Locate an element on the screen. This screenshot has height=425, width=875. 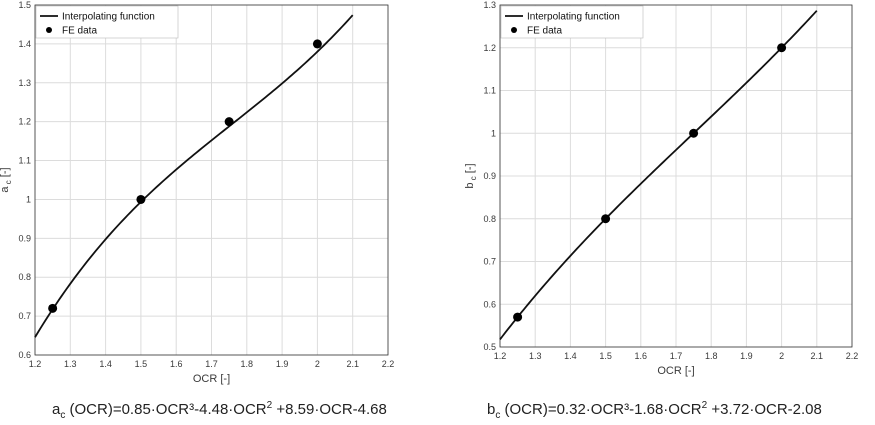
y-tick-label: 1.4 is located at coordinates (24, 44).